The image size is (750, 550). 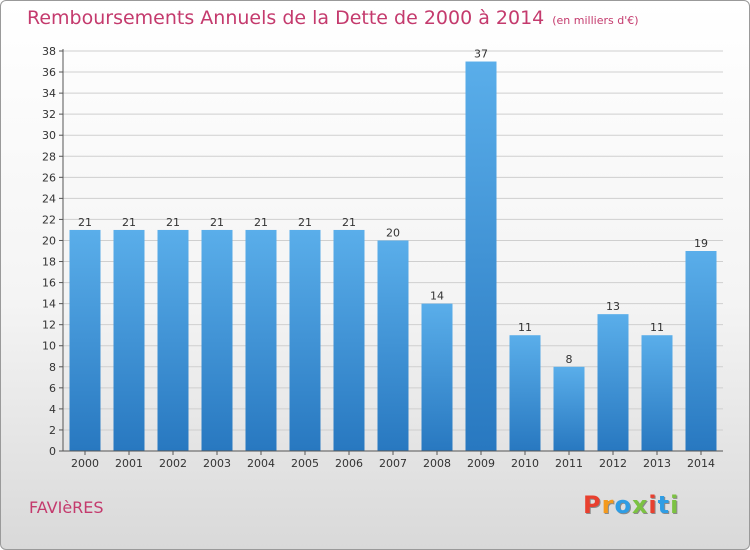 I want to click on y-tick-label: 32, so click(x=49, y=114).